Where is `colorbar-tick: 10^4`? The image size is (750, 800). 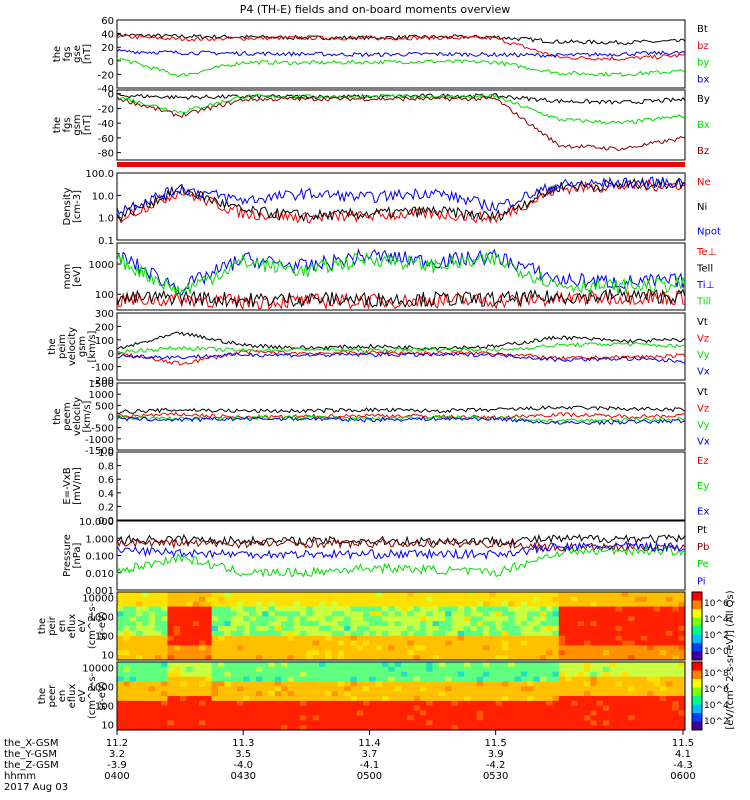
colorbar-tick: 10^4 is located at coordinates (716, 620).